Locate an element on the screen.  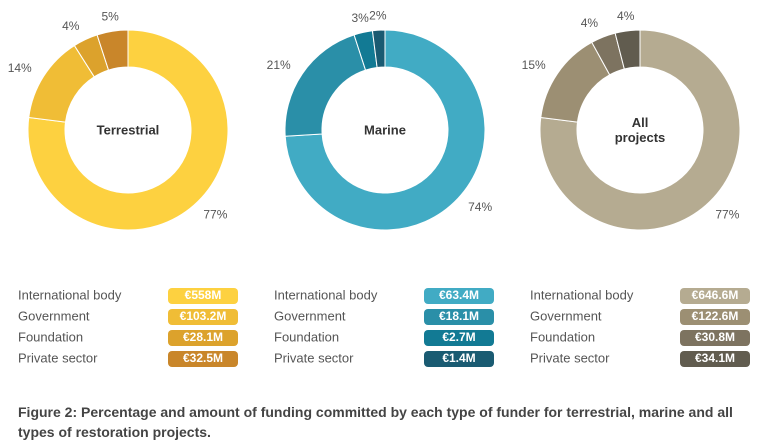
center-label: All projects is located at coordinates (640, 130).